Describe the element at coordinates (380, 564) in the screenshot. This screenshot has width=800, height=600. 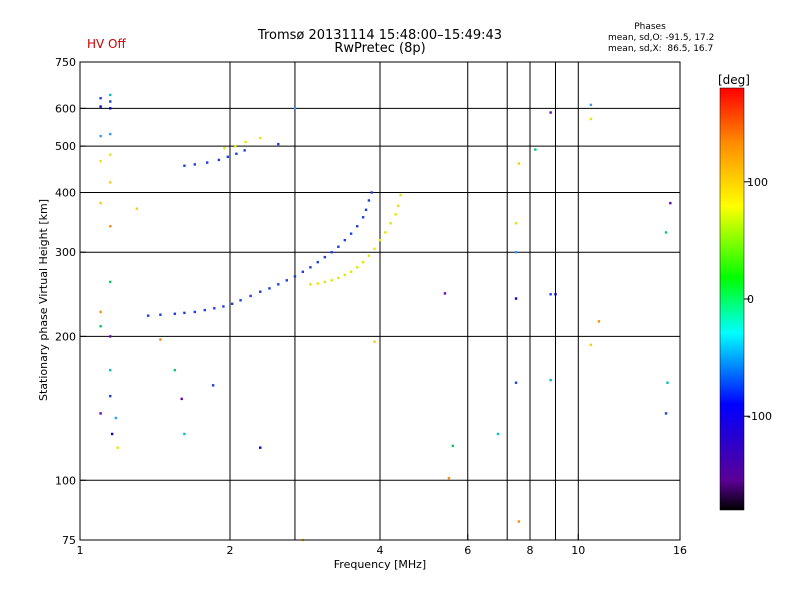
I see `x-axis-label: Frequency [MHz]` at that location.